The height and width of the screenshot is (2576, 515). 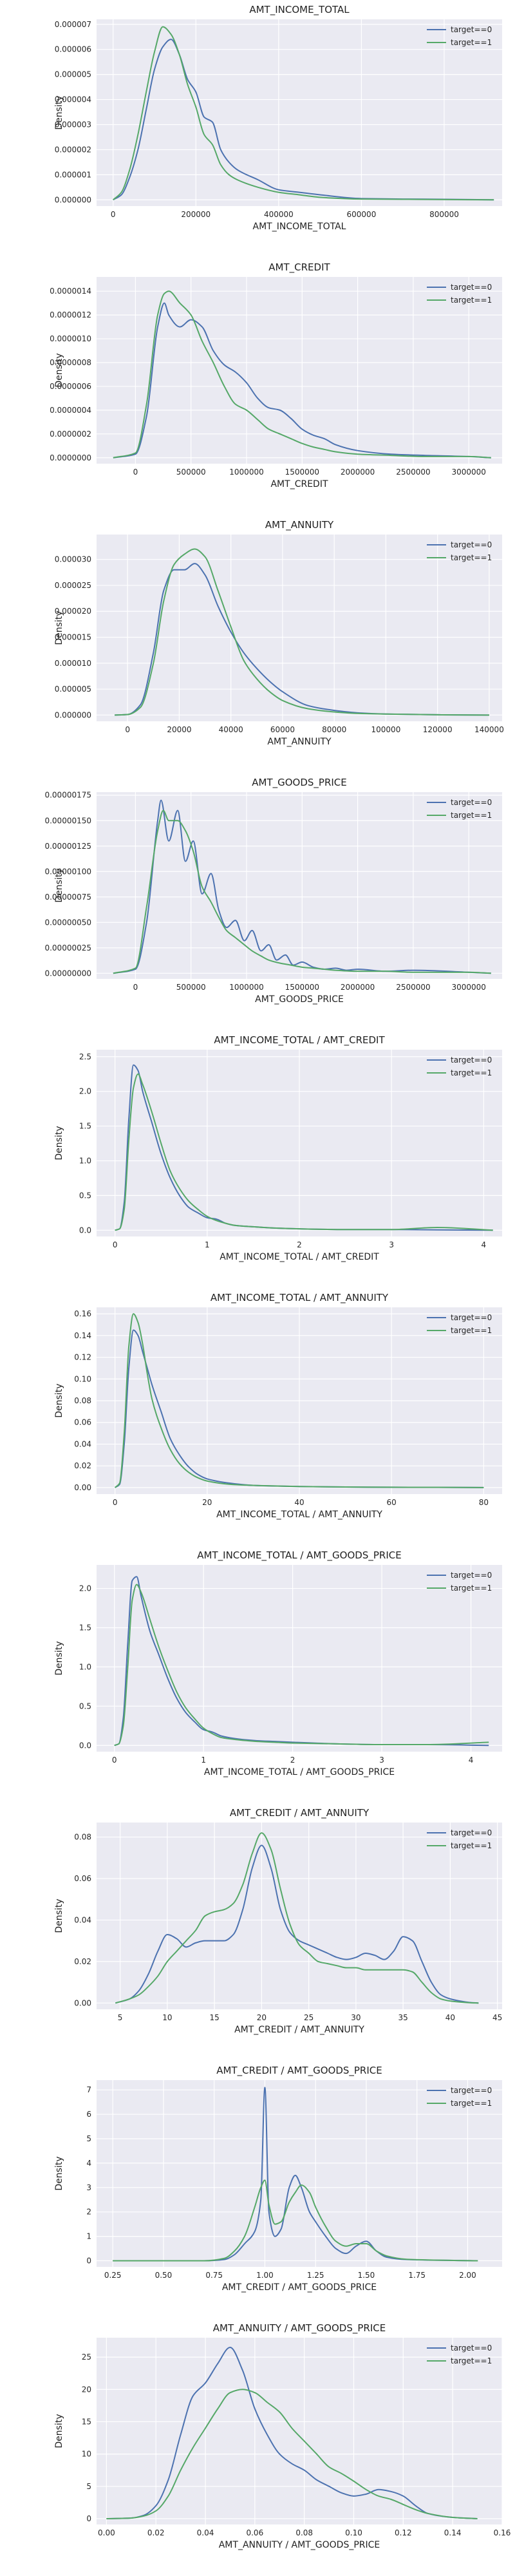 What do you see at coordinates (334, 729) in the screenshot?
I see `x-tick-label: 80000` at bounding box center [334, 729].